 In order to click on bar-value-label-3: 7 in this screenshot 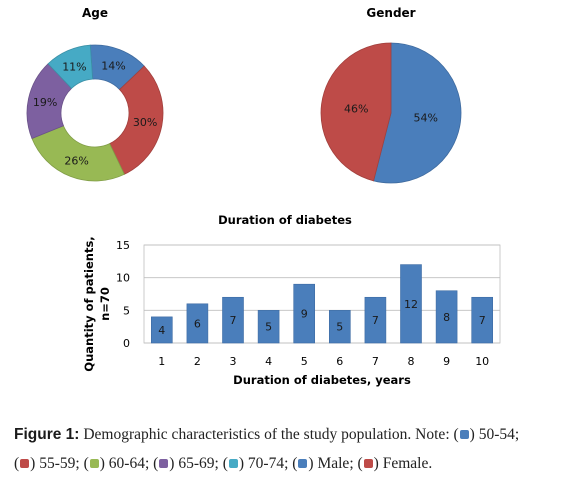, I will do `click(233, 320)`.